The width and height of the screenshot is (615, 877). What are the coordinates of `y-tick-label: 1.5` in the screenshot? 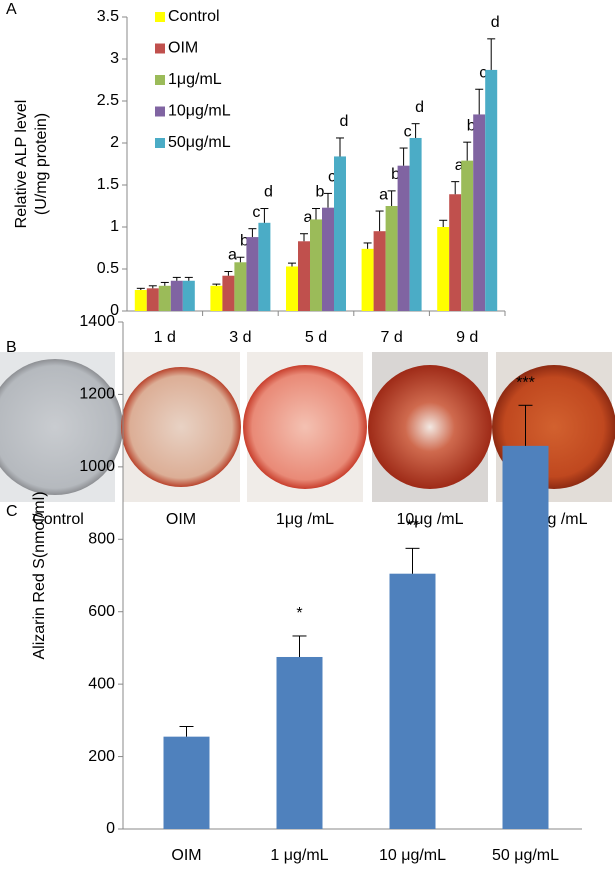 It's located at (108, 184).